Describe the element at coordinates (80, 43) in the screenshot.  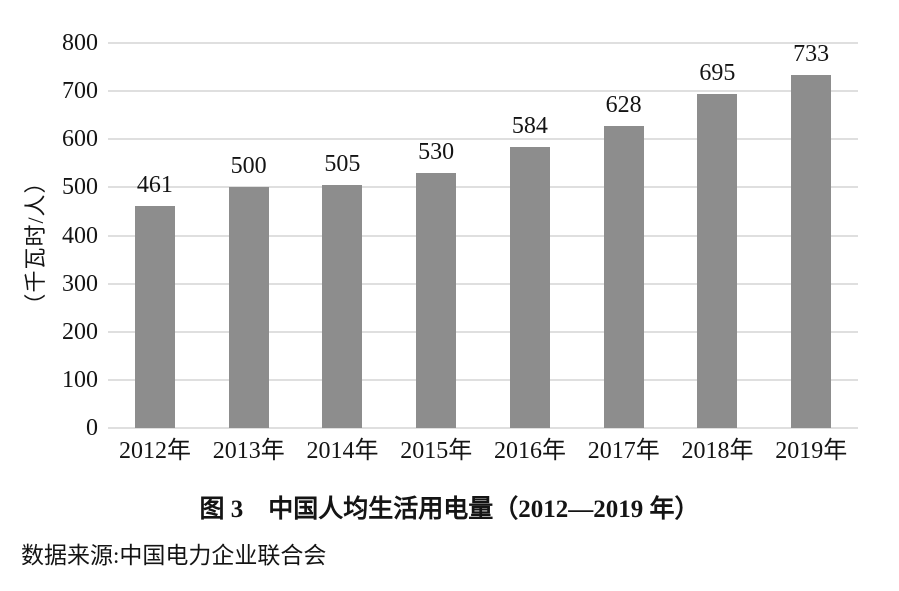
I see `y-tick-label: 800` at that location.